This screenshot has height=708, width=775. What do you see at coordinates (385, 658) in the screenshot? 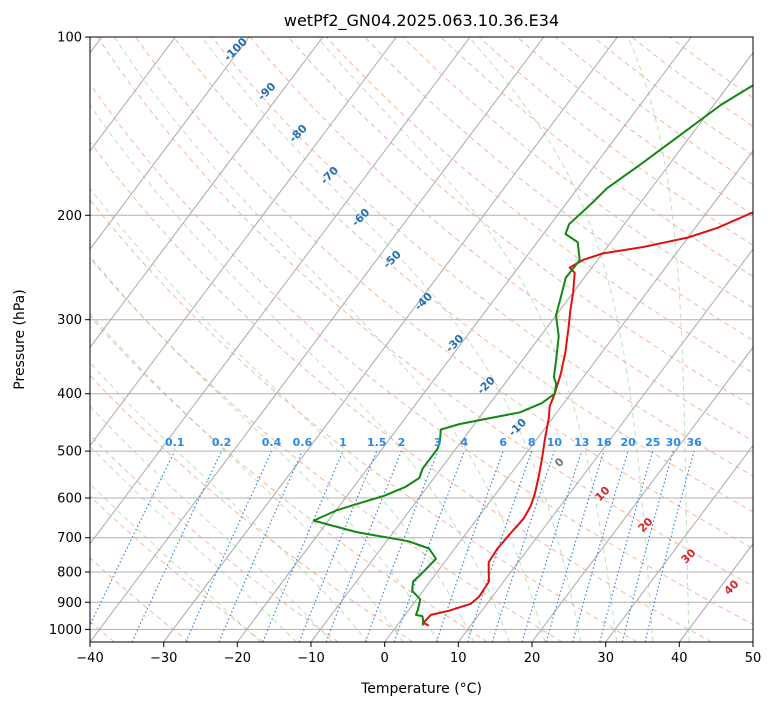
I see `x-tick-label: 0` at bounding box center [385, 658].